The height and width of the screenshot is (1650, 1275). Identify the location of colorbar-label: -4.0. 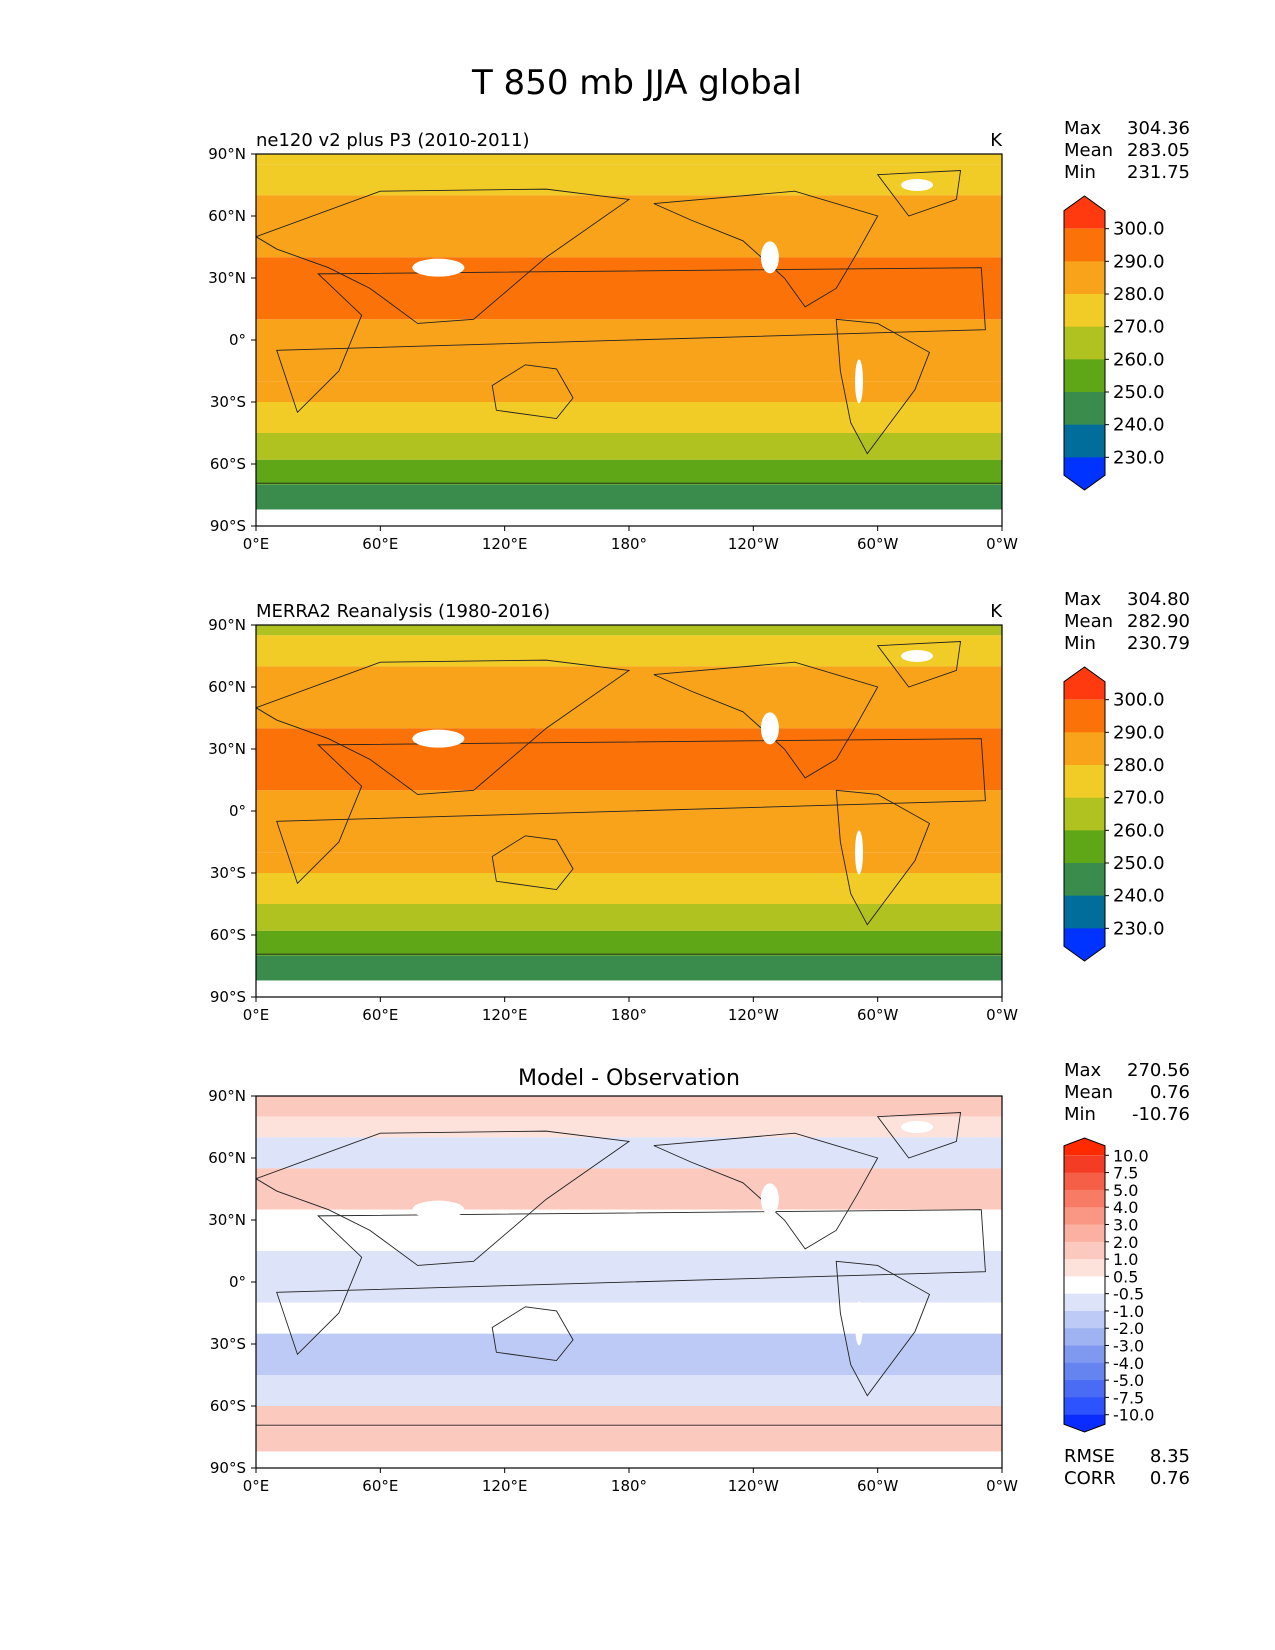
(1128, 1363).